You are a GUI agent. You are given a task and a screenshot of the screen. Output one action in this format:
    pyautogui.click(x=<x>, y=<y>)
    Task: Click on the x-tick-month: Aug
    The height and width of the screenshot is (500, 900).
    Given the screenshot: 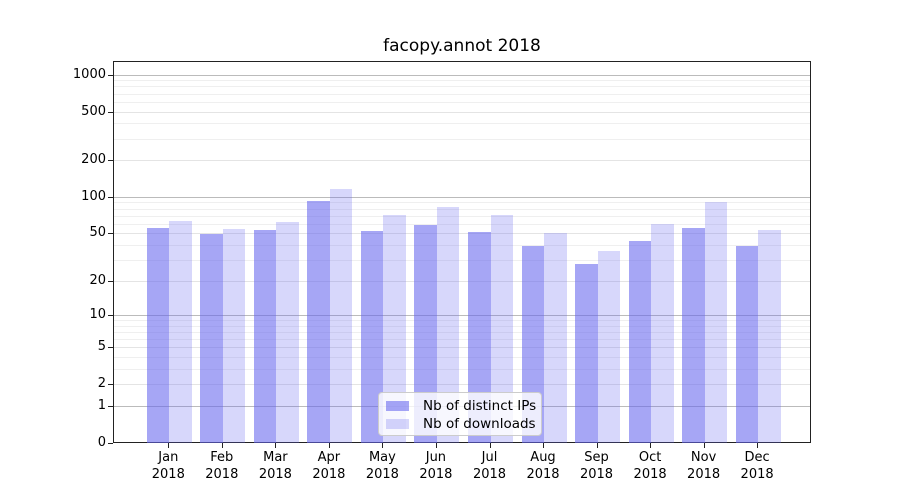 What is the action you would take?
    pyautogui.click(x=543, y=457)
    